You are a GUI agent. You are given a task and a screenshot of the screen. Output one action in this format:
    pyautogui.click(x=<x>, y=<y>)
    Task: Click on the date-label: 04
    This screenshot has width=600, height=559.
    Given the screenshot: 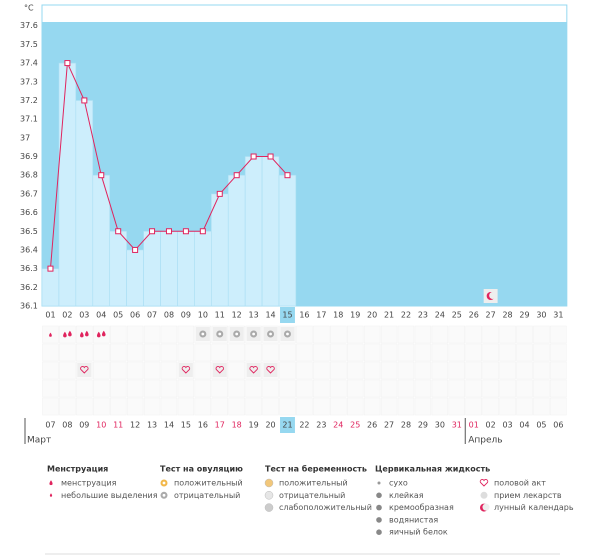 What is the action you would take?
    pyautogui.click(x=524, y=425)
    